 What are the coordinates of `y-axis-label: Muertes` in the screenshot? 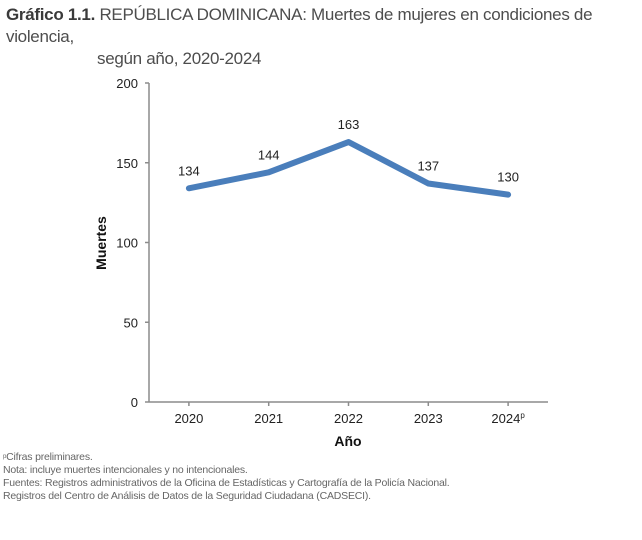 It's located at (101, 243).